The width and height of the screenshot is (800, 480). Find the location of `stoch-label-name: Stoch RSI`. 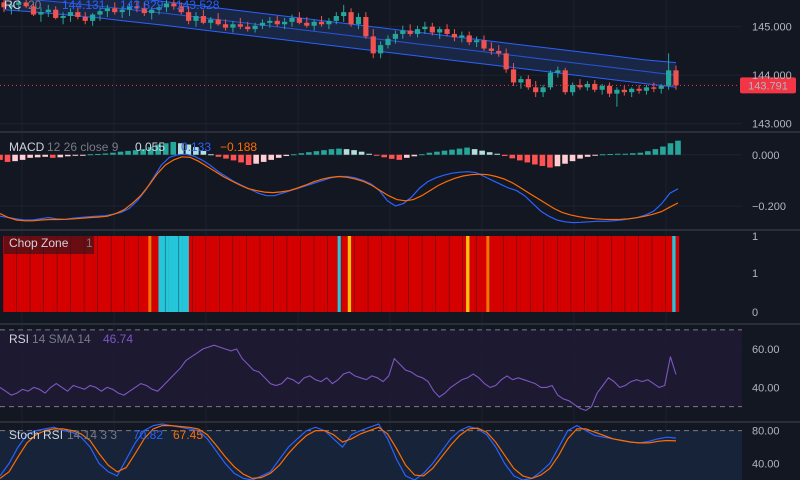

stoch-label-name: Stoch RSI is located at coordinates (36, 435).